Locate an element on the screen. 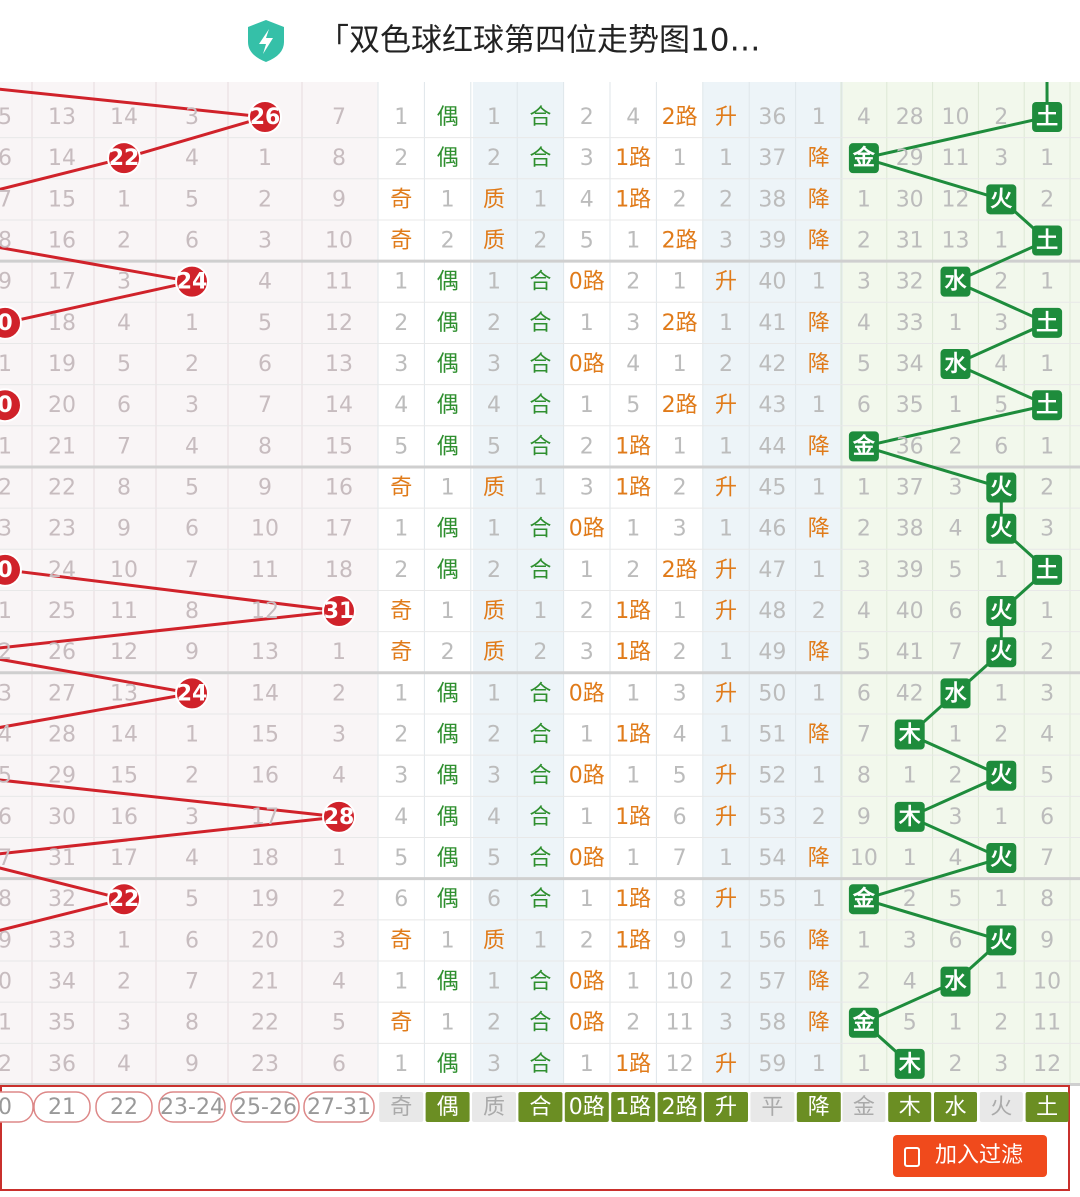 Image resolution: width=1080 pixels, height=1197 pixels. cell-number: 12 is located at coordinates (339, 323).